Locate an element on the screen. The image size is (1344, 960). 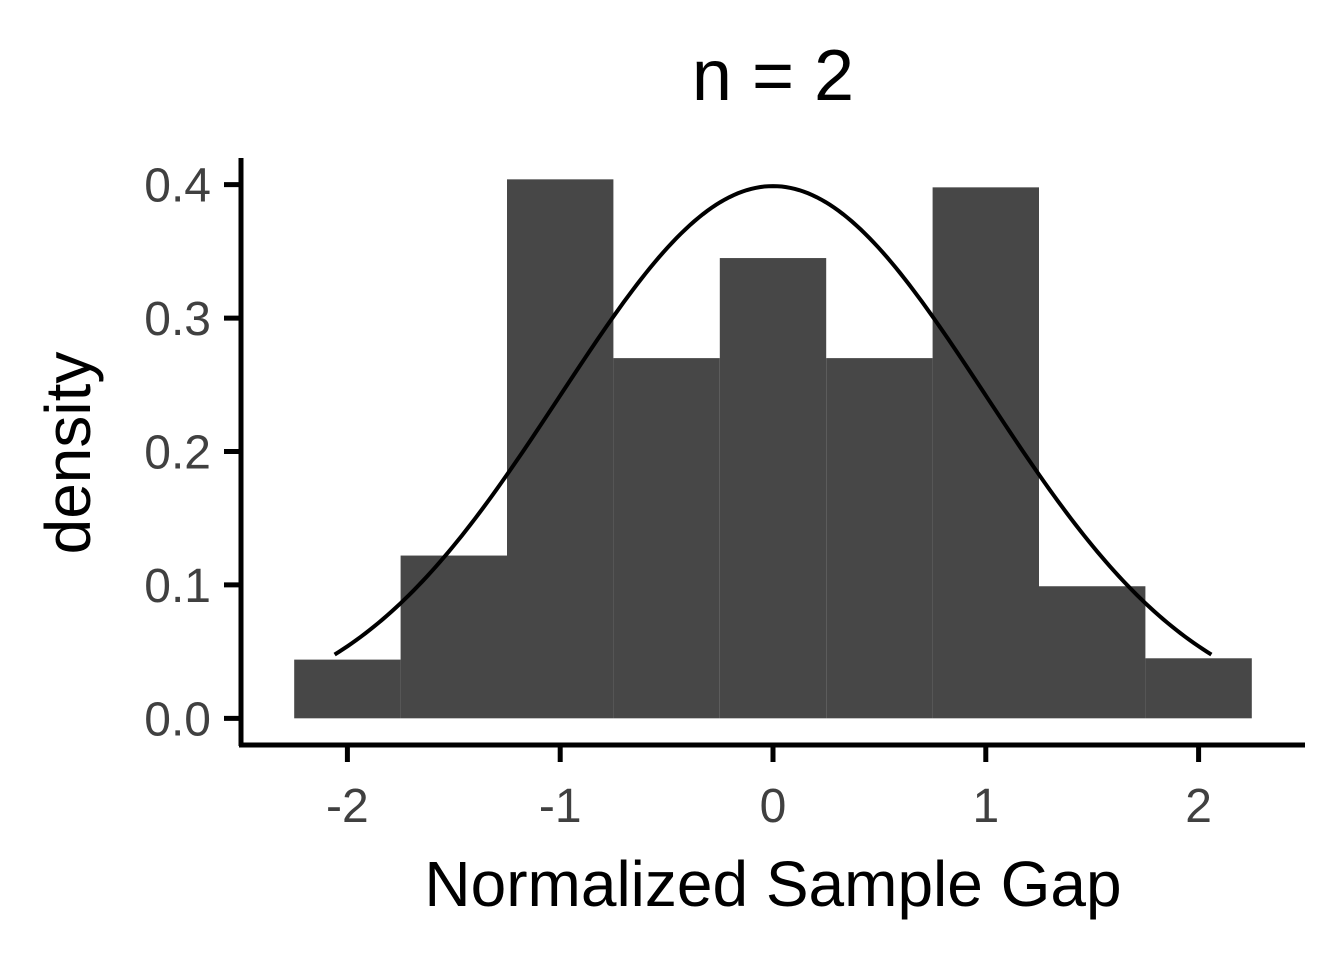
x-tick-label: 1 is located at coordinates (985, 806).